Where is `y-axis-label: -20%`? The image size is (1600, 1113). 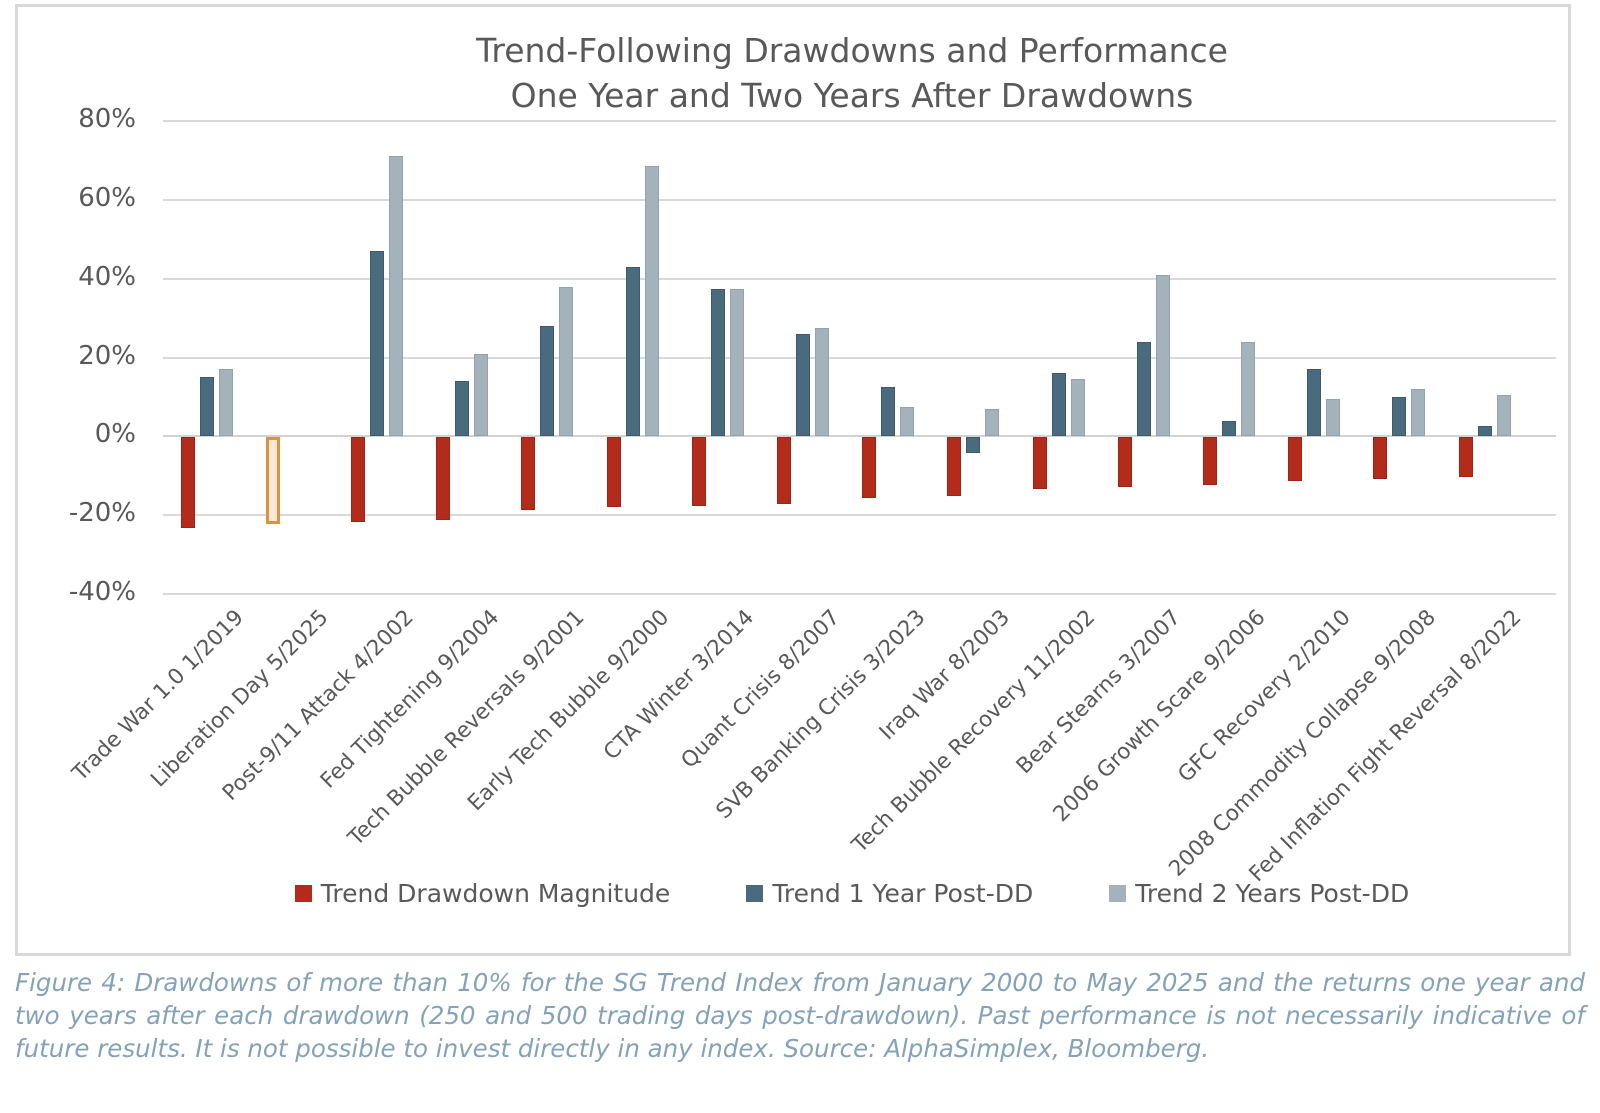 y-axis-label: -20% is located at coordinates (102, 513).